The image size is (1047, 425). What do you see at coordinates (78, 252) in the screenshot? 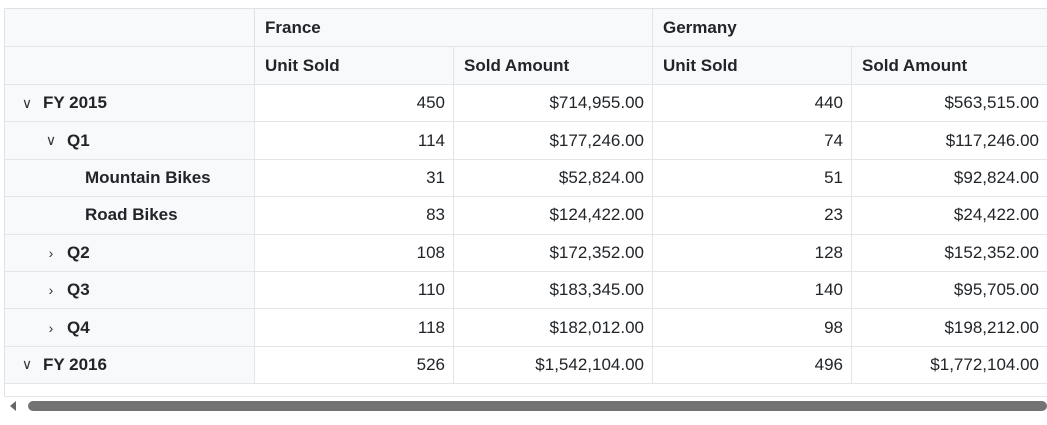
I see `row-header-label: Q2` at bounding box center [78, 252].